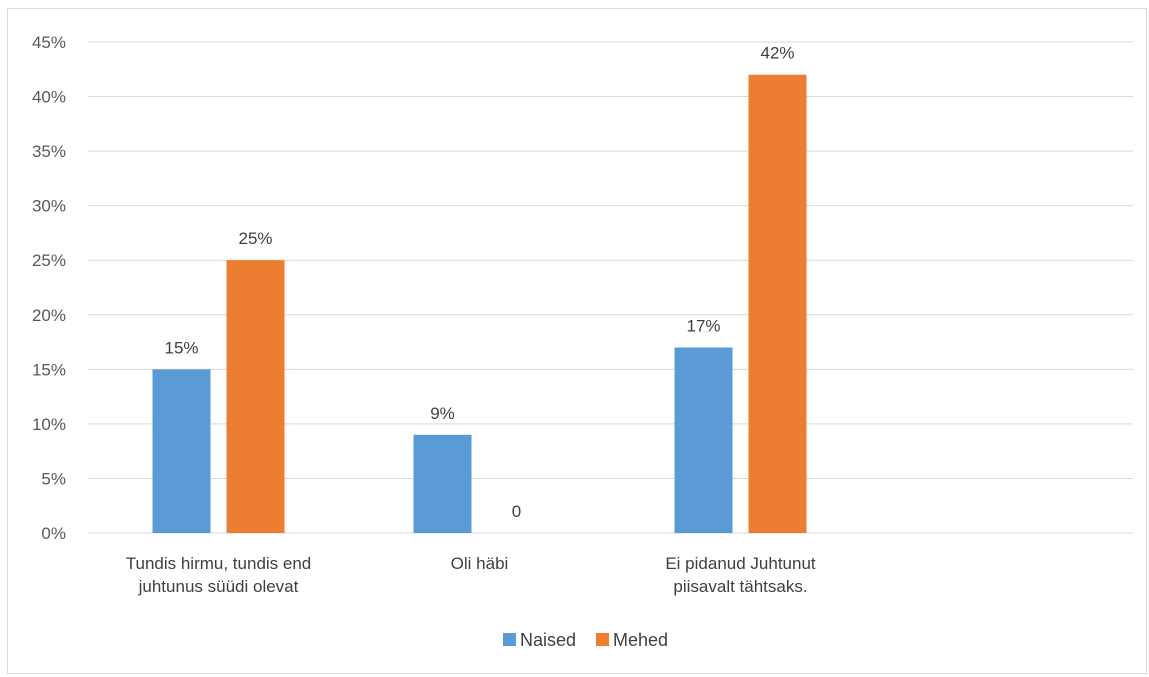  I want to click on x-category-label: juhtunus süüdi olevat, so click(218, 586).